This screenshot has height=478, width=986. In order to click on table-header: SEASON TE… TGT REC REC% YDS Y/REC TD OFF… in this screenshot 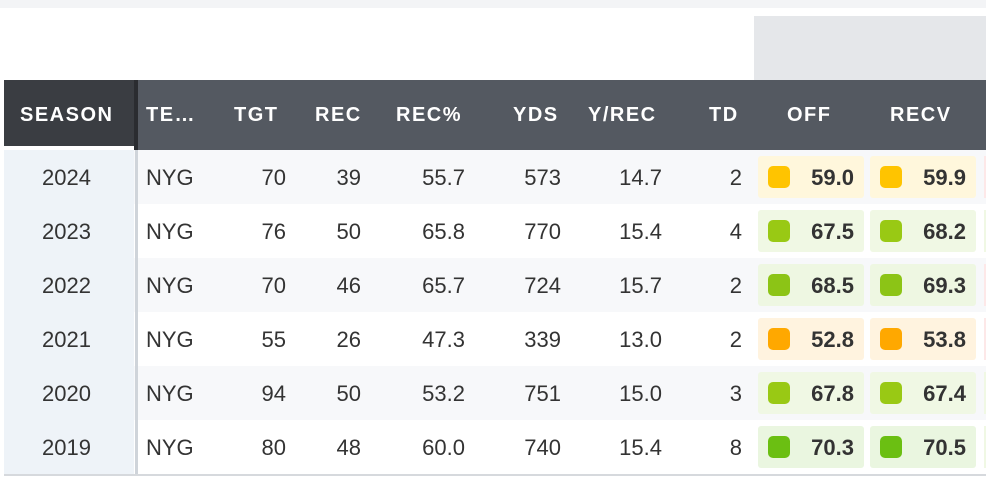, I will do `click(495, 115)`.